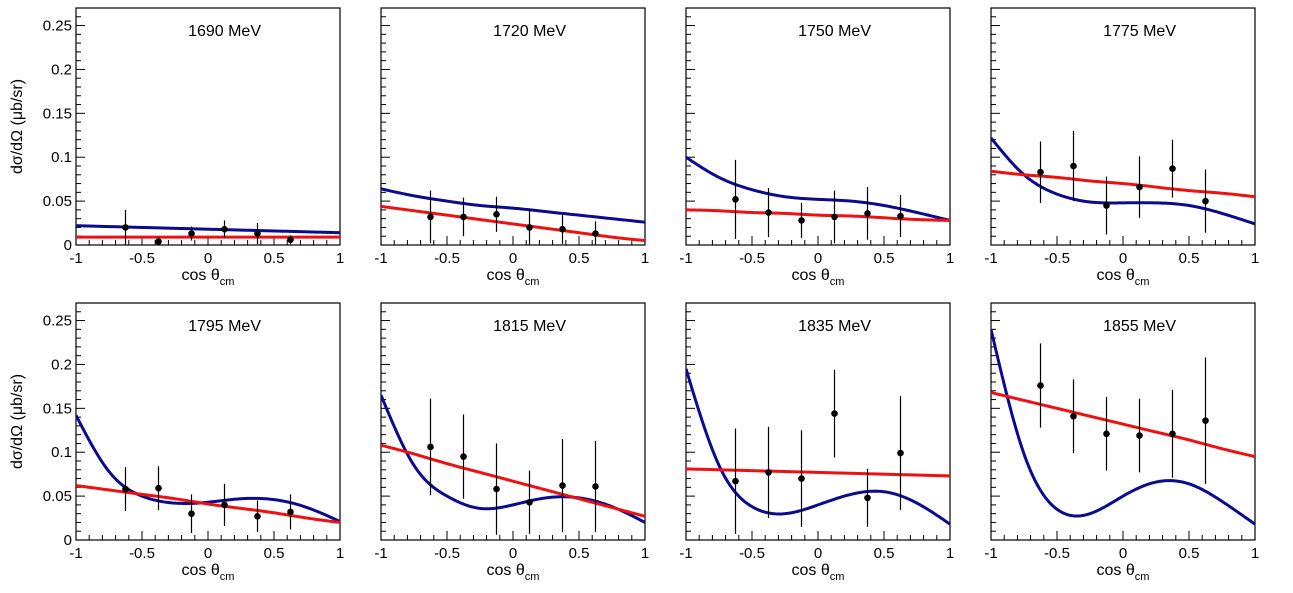 The image size is (1293, 593). What do you see at coordinates (816, 147) in the screenshot?
I see `panel-3: -1 -0.5 0 0.5 1 cos θcm 1750 MeV` at bounding box center [816, 147].